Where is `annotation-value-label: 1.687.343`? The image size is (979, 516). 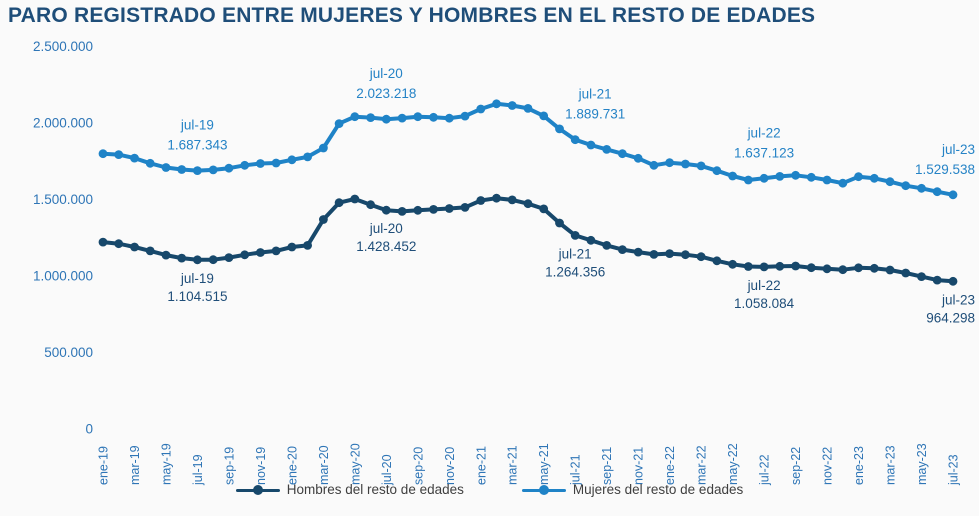
annotation-value-label: 1.687.343 is located at coordinates (197, 145).